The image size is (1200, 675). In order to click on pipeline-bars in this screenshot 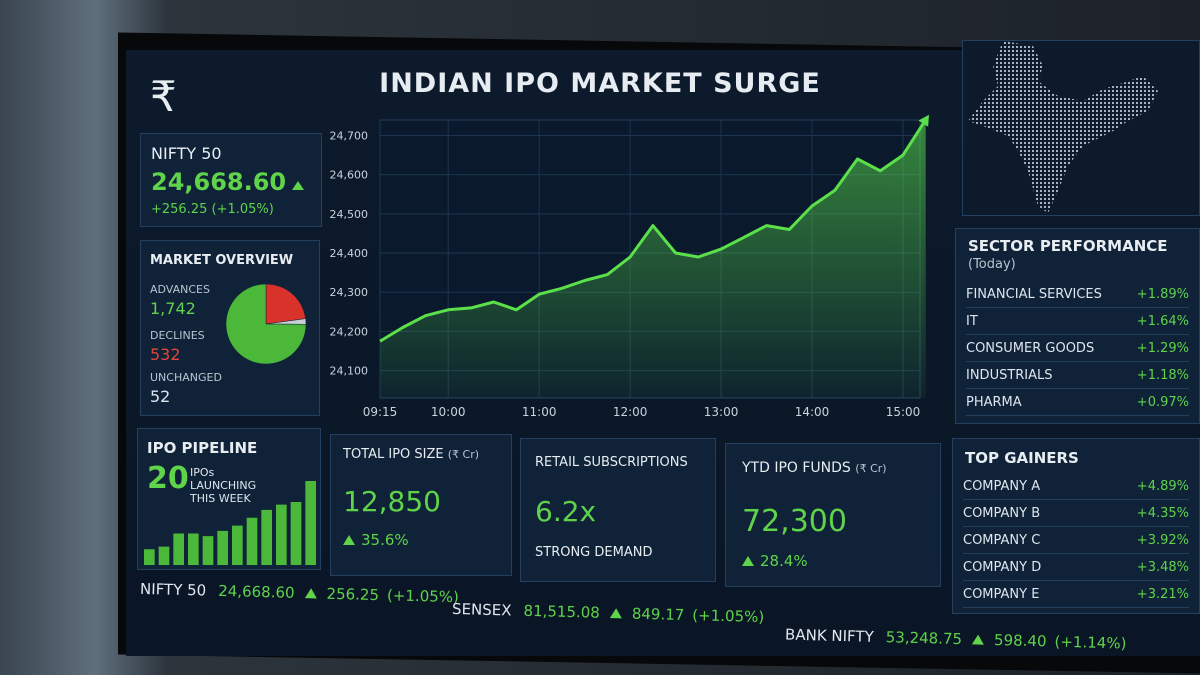, I will do `click(230, 523)`.